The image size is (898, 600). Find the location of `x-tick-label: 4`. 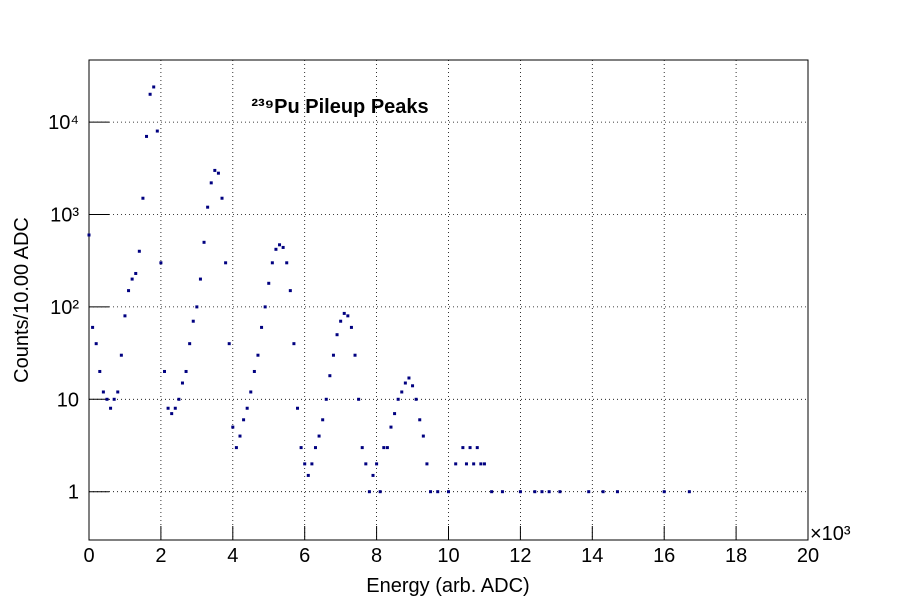

x-tick-label: 4 is located at coordinates (232, 556).